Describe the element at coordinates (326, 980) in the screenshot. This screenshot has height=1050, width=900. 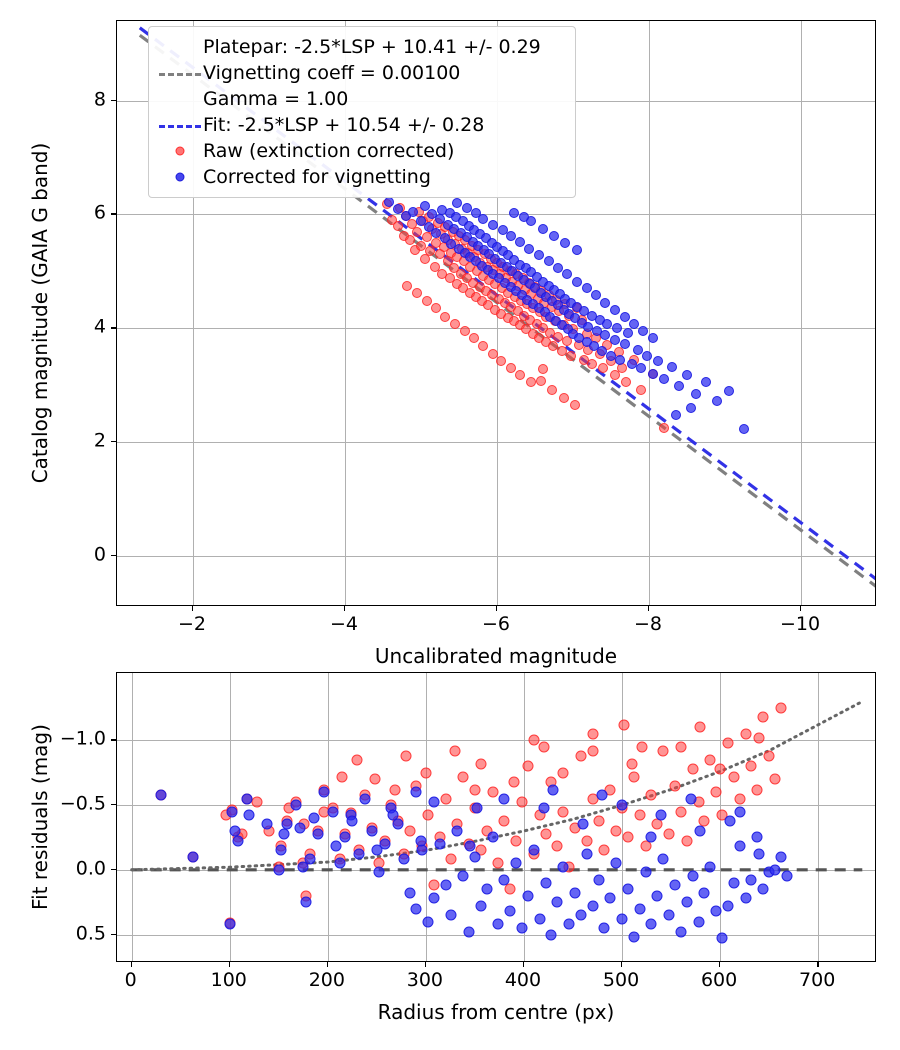
I see `x-tick-label: 200` at that location.